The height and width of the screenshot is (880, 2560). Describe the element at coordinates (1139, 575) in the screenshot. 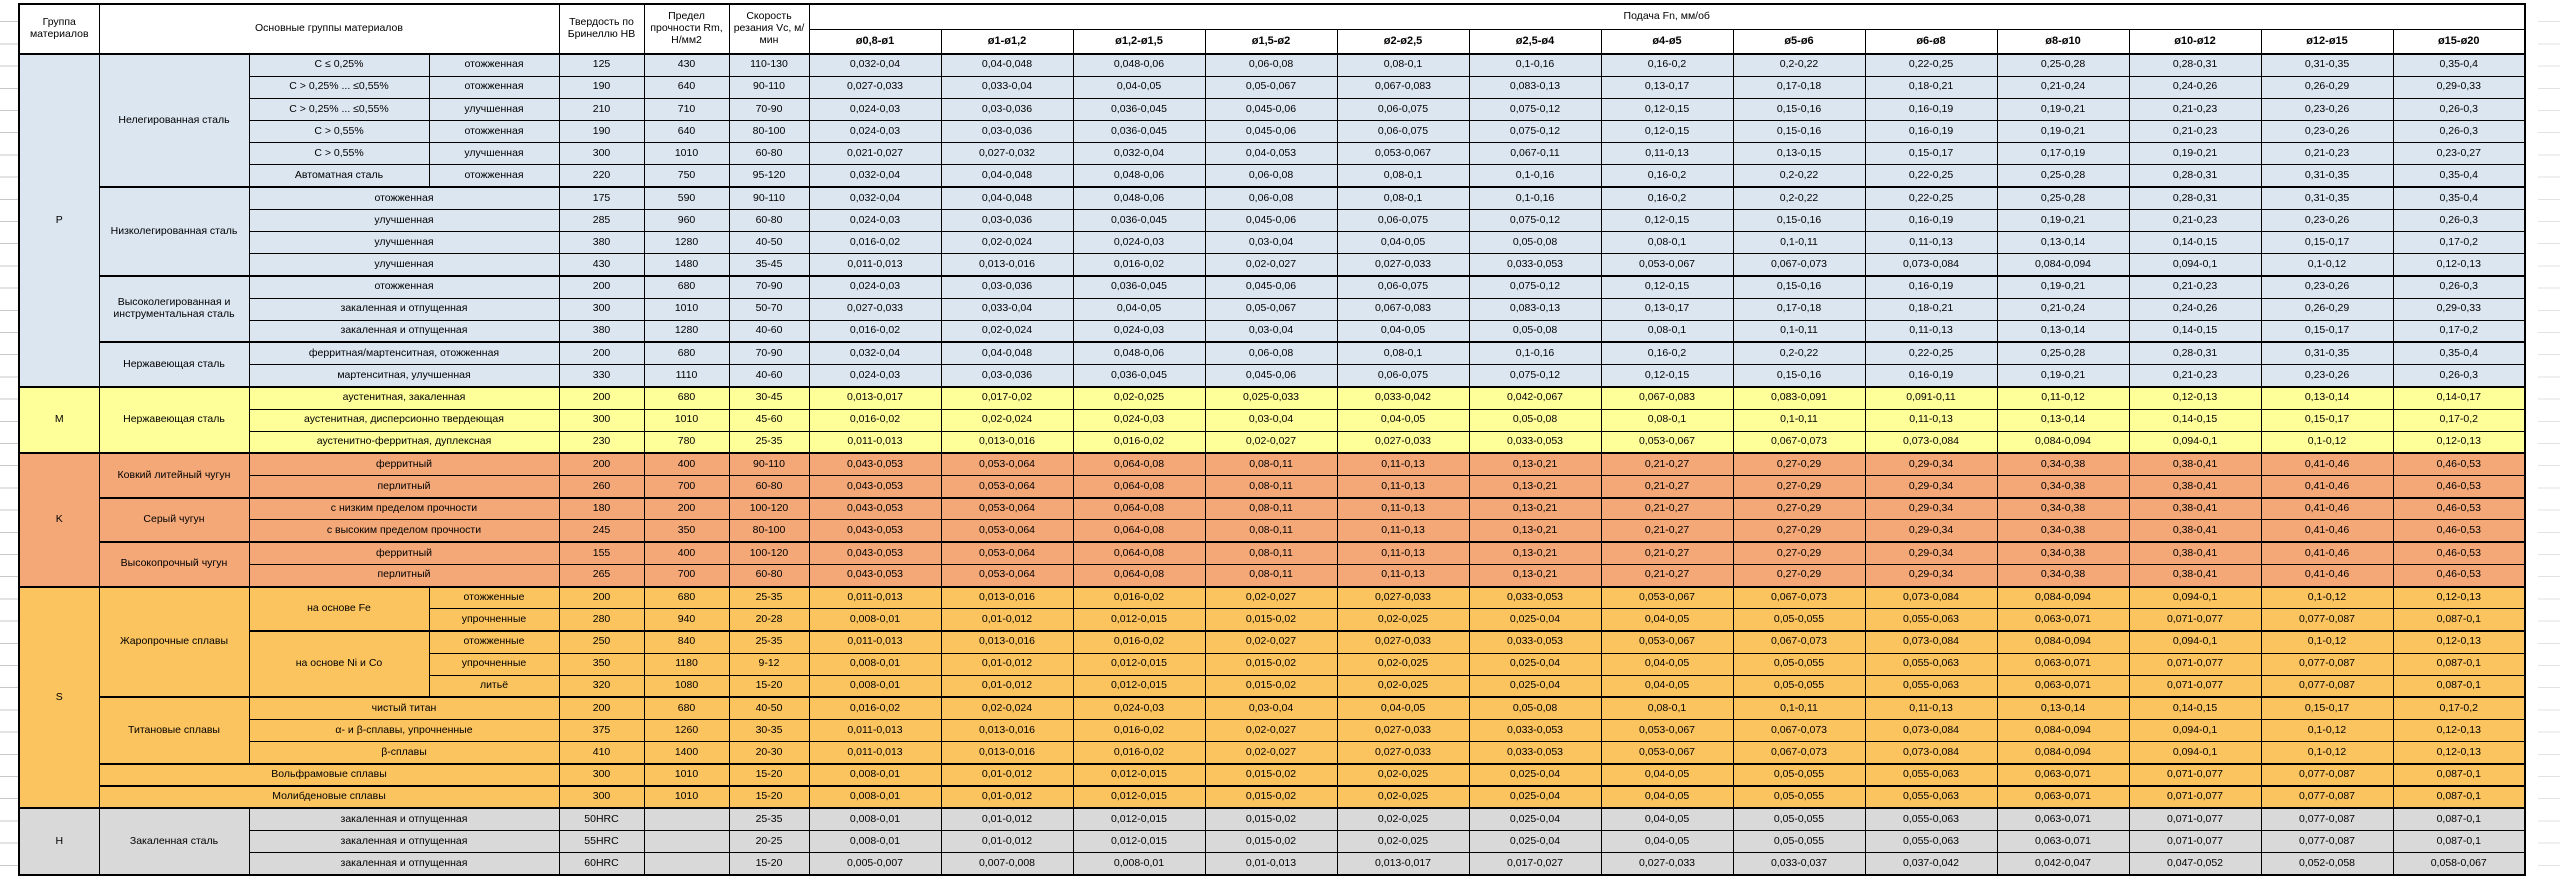

I see `feed-cell: 0,064-0,08` at that location.